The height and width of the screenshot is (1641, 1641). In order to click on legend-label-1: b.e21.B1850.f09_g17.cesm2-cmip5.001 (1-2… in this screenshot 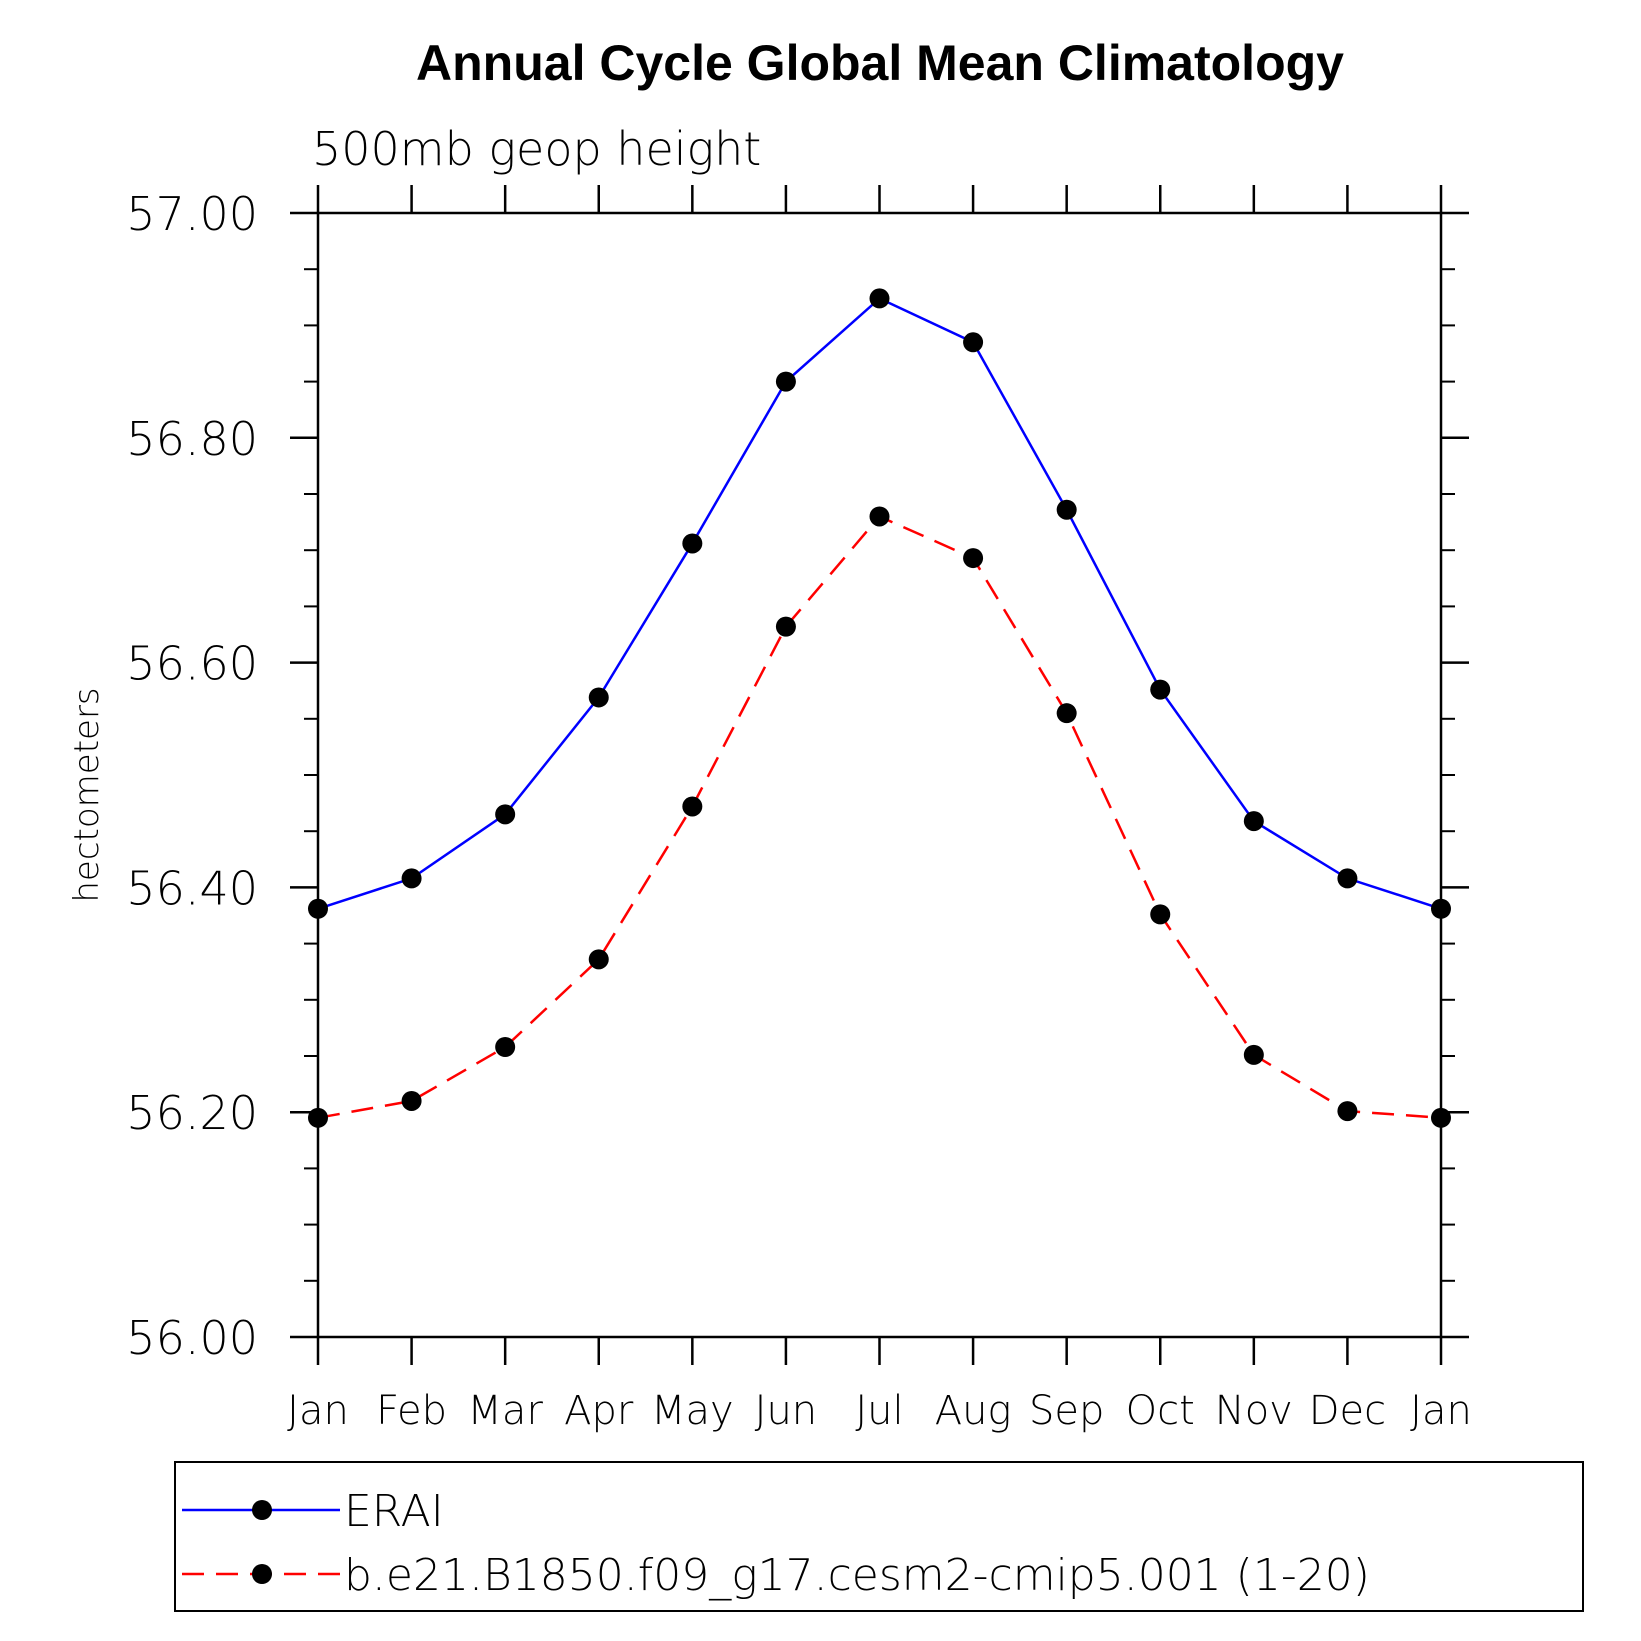, I will do `click(857, 1575)`.